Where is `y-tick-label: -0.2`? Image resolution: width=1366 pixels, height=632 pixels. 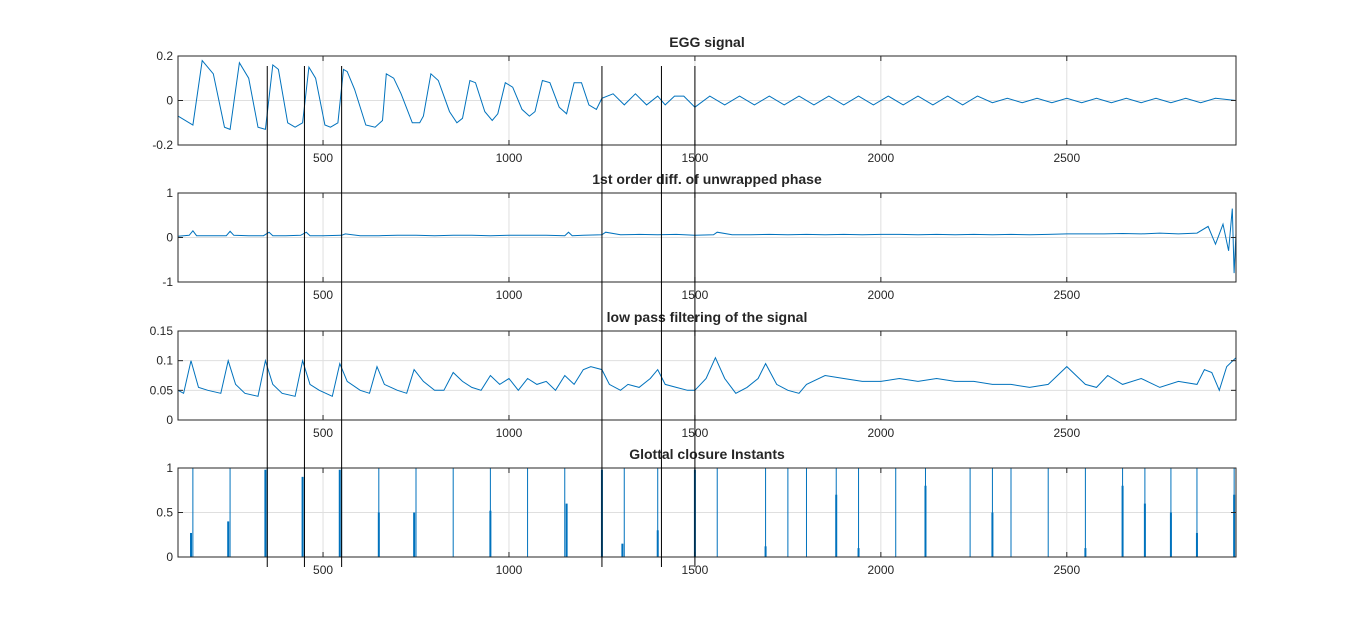
y-tick-label: -0.2 is located at coordinates (162, 145).